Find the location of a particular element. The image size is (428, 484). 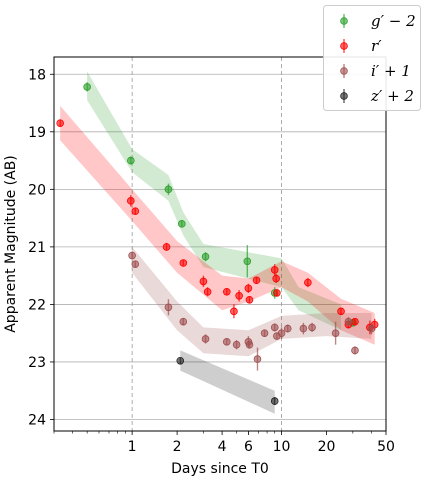

y-tick-label: 21 is located at coordinates (37, 248).